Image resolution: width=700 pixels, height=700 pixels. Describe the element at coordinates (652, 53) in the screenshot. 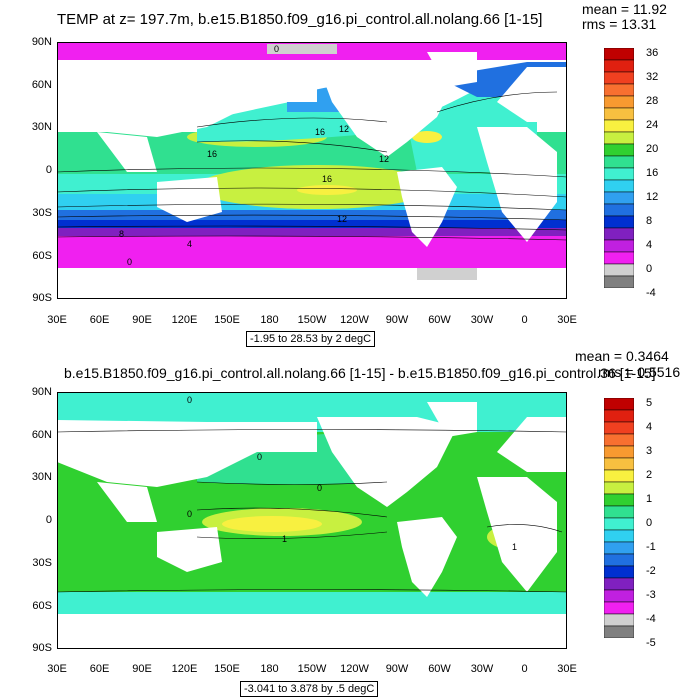

I see `p1-colorbar-label: 36` at that location.